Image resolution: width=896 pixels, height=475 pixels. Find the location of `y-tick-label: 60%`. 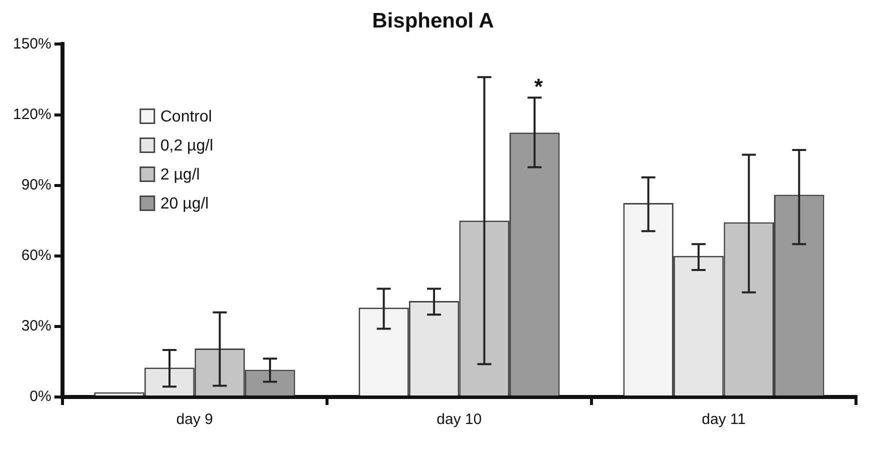

y-tick-label: 60% is located at coordinates (36, 255).